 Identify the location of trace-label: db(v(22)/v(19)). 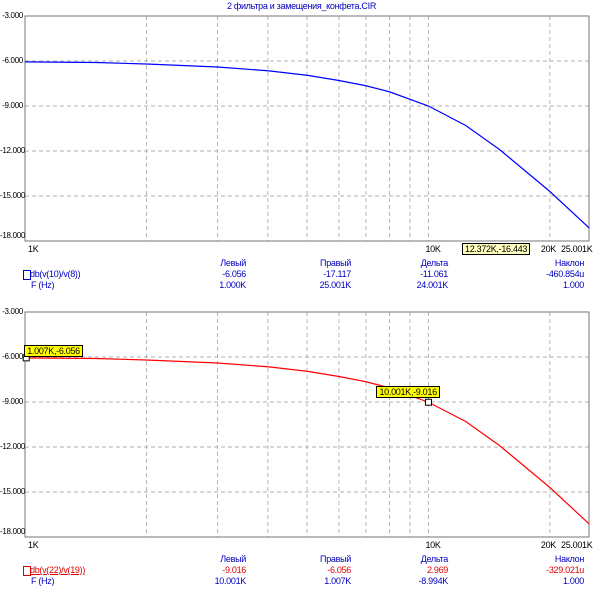
(54, 570).